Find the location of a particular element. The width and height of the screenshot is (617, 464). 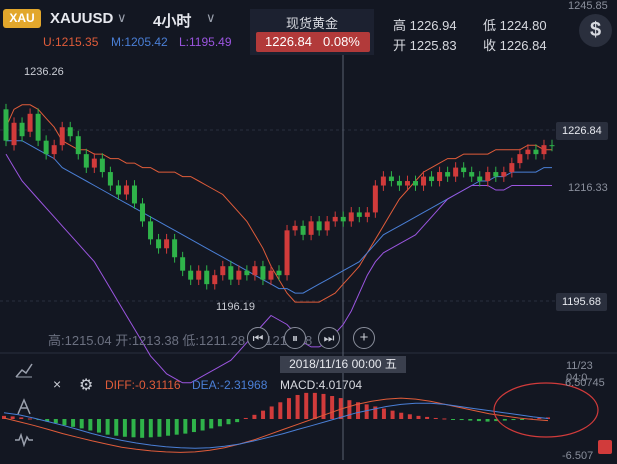

price-change-box: 1226.84 0.08% is located at coordinates (313, 42).